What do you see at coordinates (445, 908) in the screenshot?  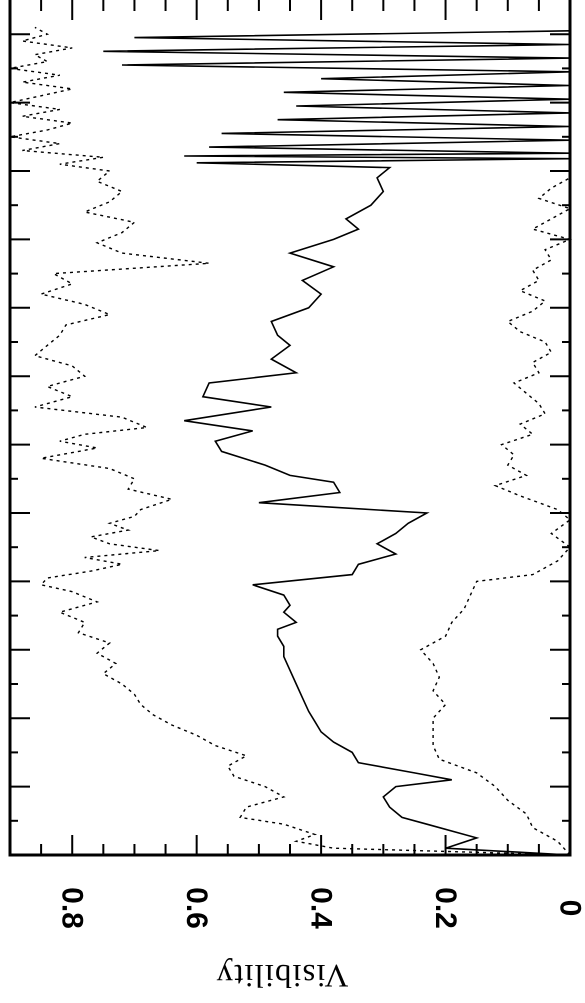 I see `y-tick-label: 0.2` at bounding box center [445, 908].